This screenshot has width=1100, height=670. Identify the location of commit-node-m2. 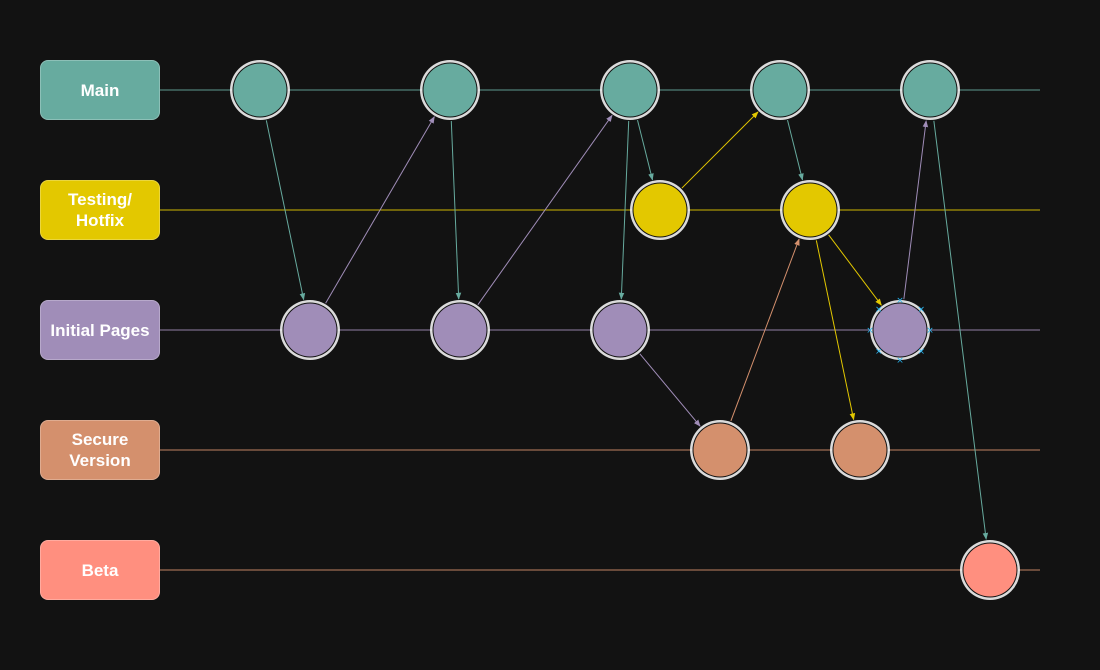
(450, 90).